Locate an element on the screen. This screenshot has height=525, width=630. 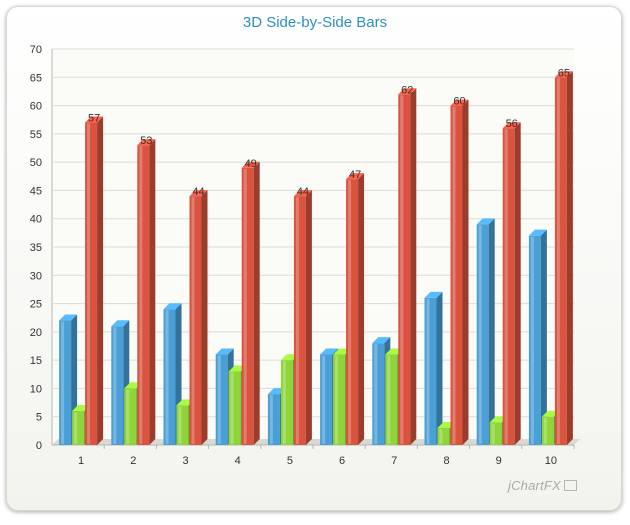
jchartfx-logo: jChartFX is located at coordinates (542, 485).